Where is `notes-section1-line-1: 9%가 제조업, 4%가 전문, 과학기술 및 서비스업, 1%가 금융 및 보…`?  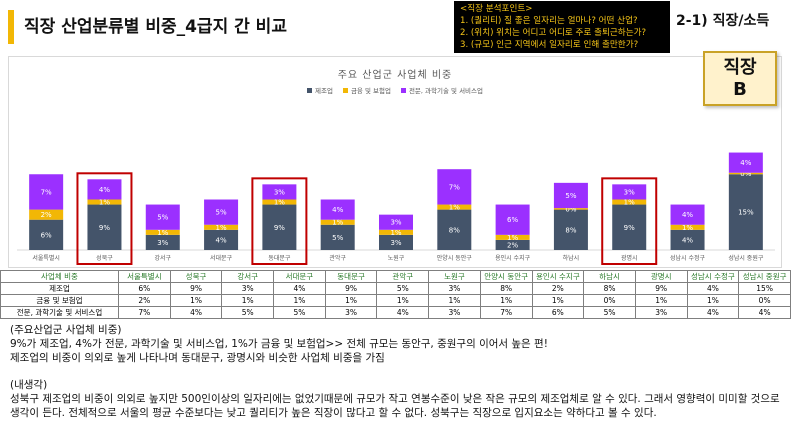 notes-section1-line-1: 9%가 제조업, 4%가 전문, 과학기술 및 서비스업, 1%가 금융 및 보… is located at coordinates (279, 344).